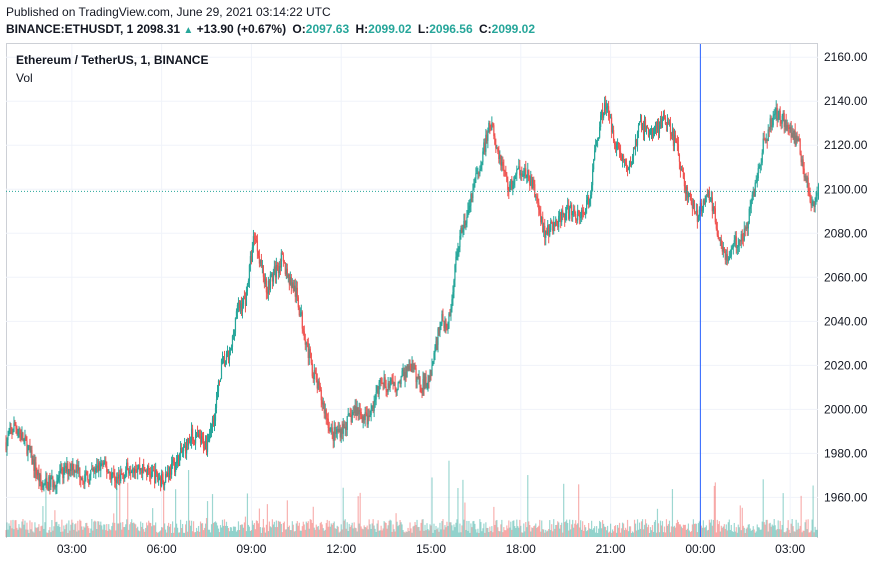  What do you see at coordinates (846, 101) in the screenshot?
I see `y-tick-label: 2140.00` at bounding box center [846, 101].